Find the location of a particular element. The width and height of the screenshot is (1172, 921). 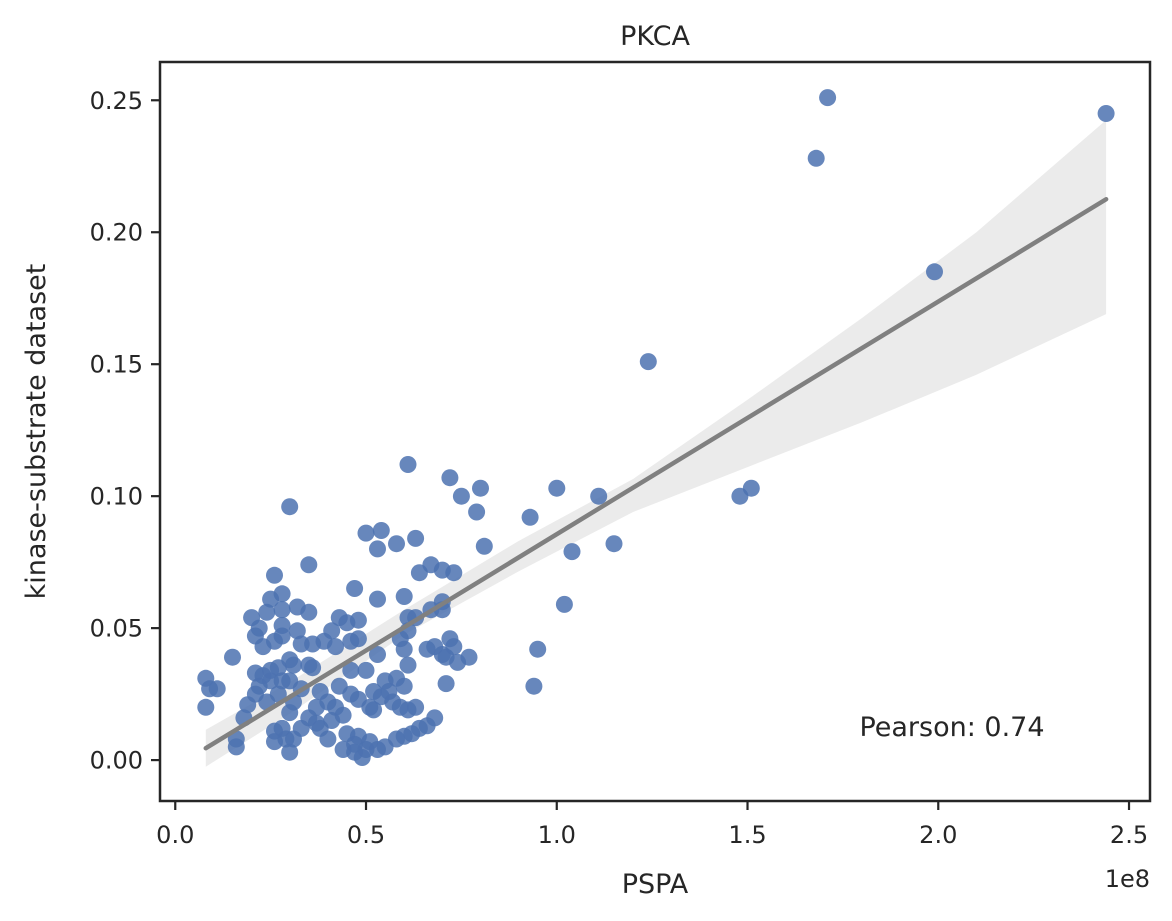

y-tick-label: 0.10 is located at coordinates (116, 497).